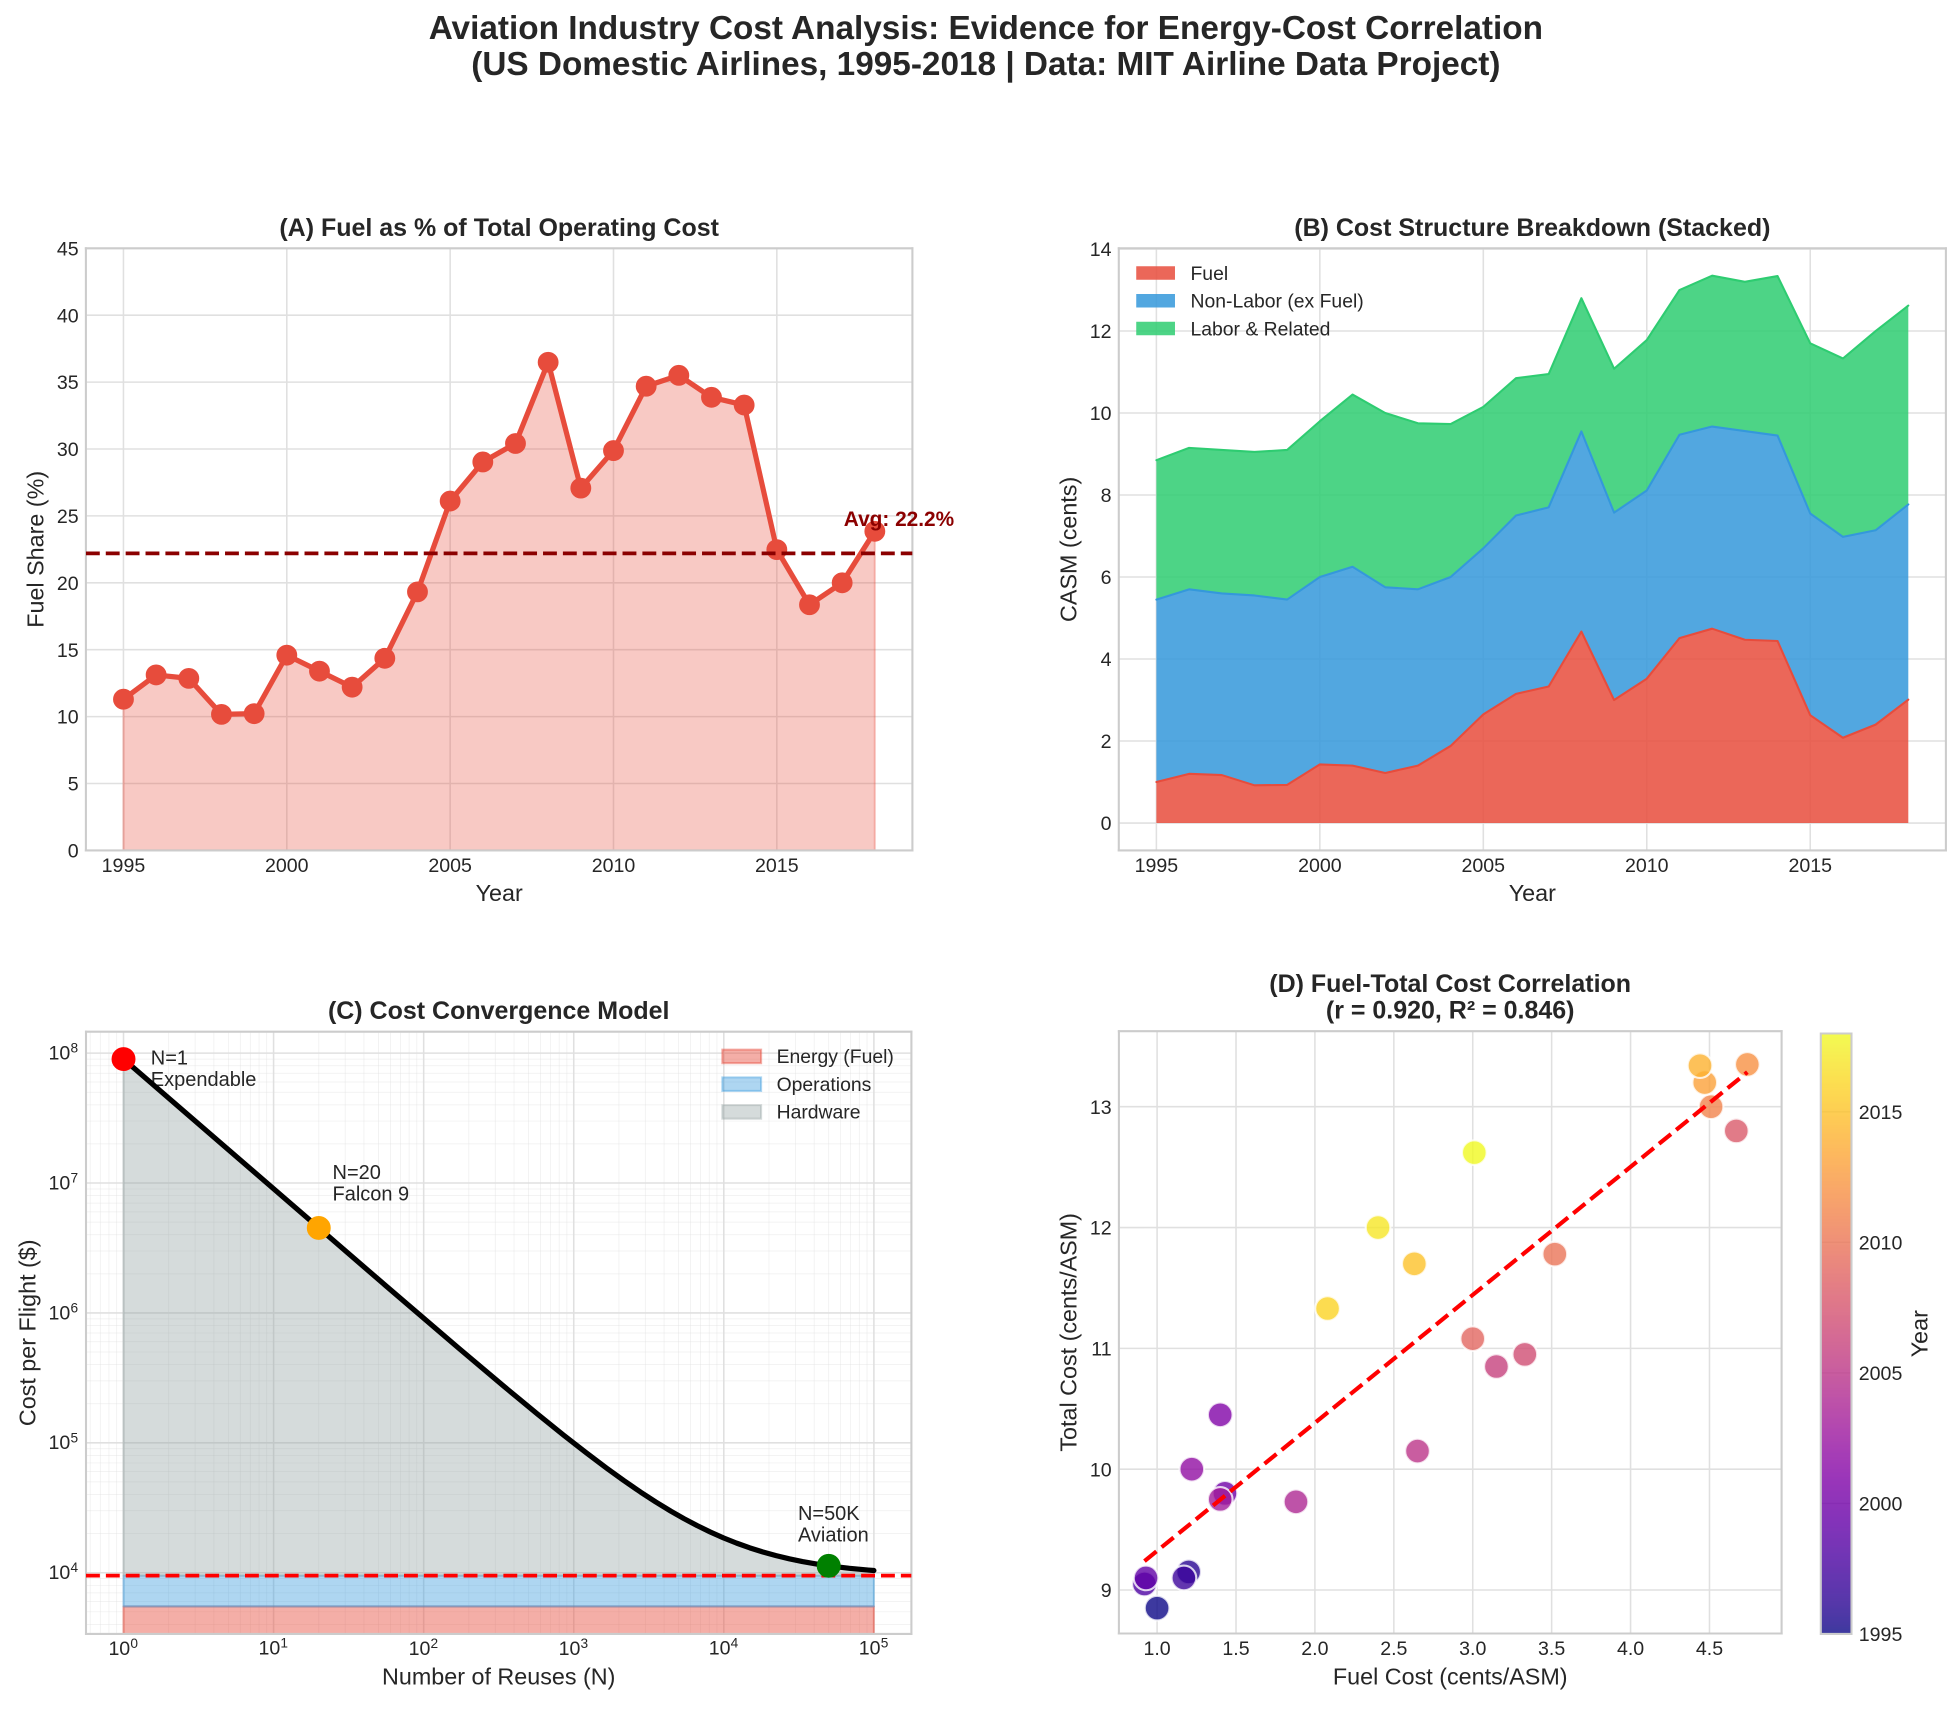  Describe the element at coordinates (1106, 660) in the screenshot. I see `svg-text: 4` at that location.